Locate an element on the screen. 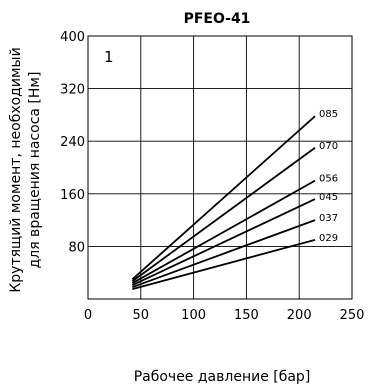  x-tick-label: 0 is located at coordinates (88, 315).